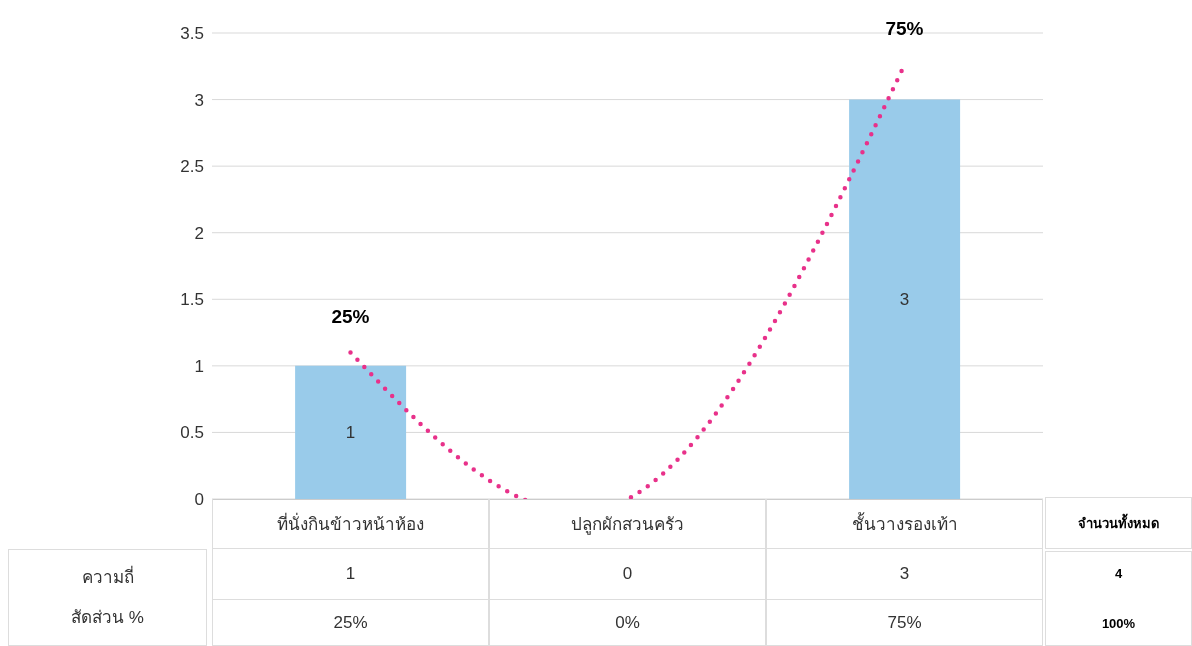 Image resolution: width=1192 pixels, height=646 pixels. I want to click on text: ความถี่, so click(107, 576).